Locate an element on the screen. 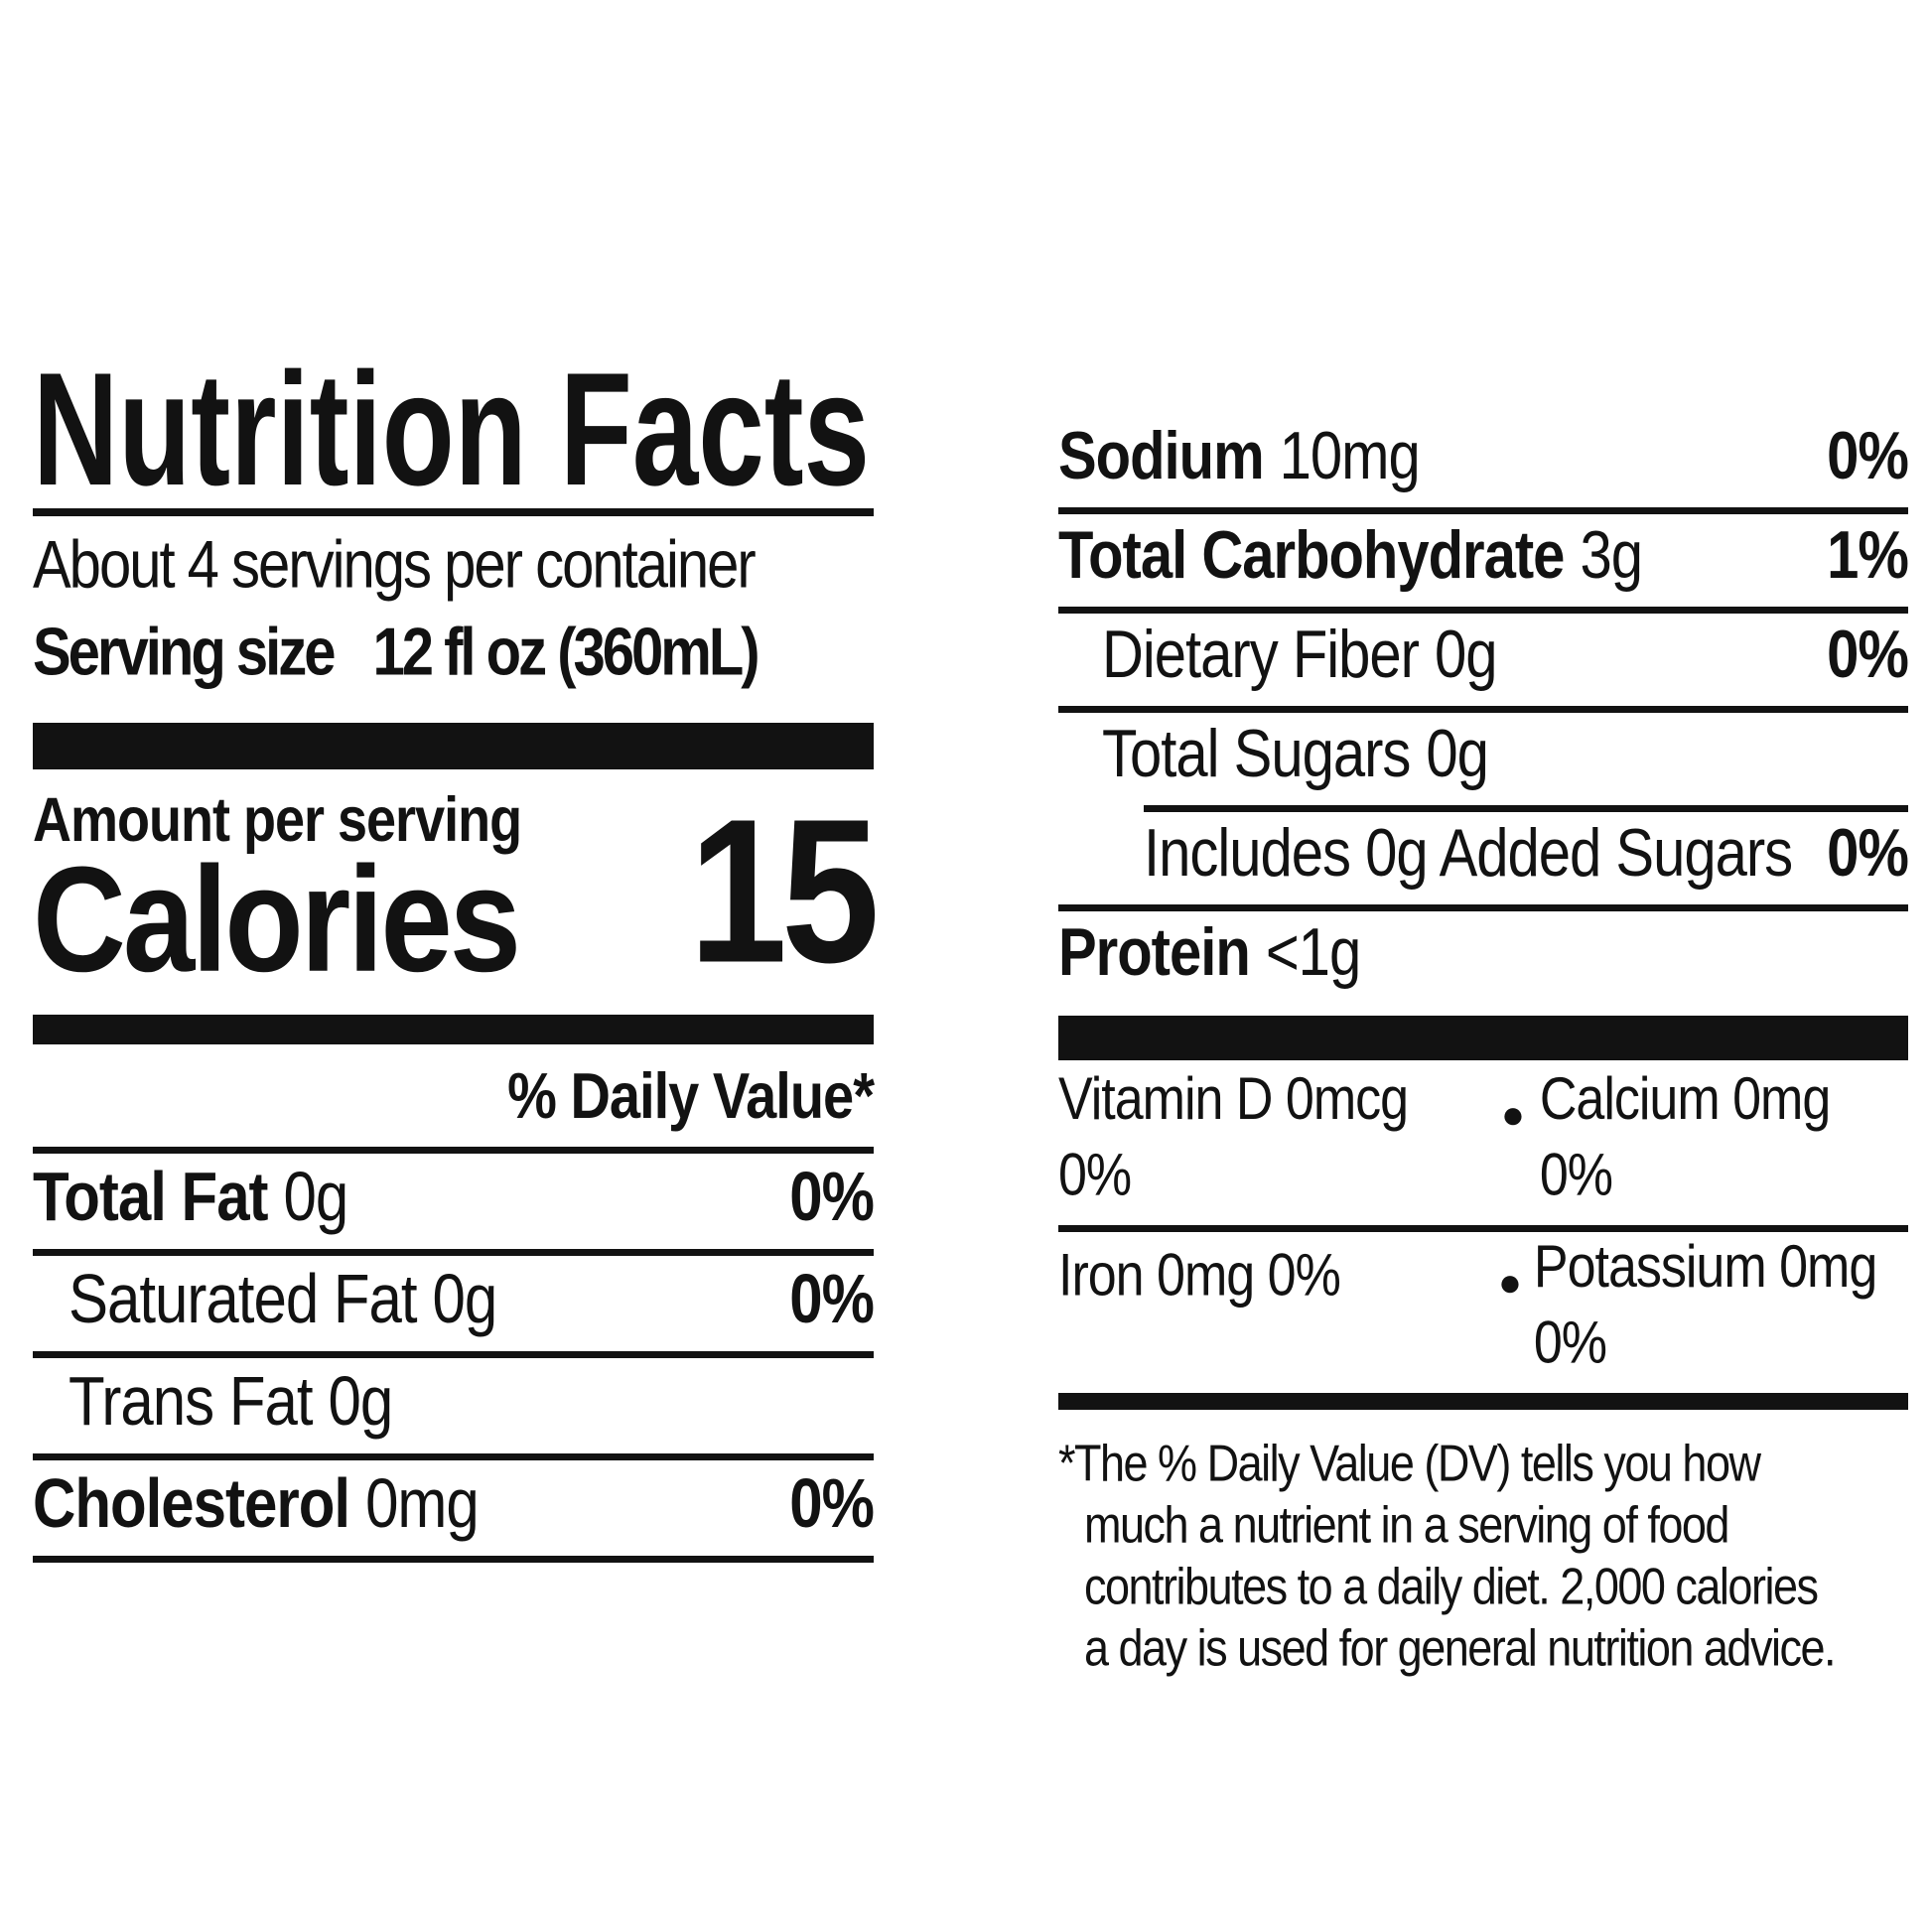  nutrient: Saturated Fat 0g is located at coordinates (265, 1299).